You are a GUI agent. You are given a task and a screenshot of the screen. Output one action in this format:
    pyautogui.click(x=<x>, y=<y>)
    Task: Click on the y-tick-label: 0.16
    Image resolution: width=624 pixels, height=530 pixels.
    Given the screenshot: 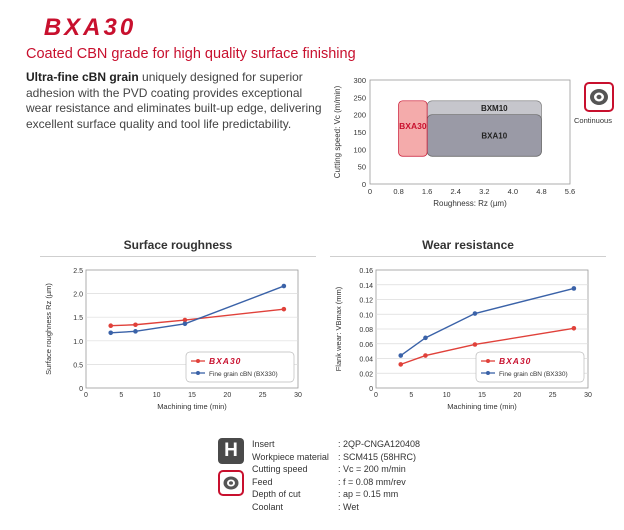 What is the action you would take?
    pyautogui.click(x=366, y=271)
    